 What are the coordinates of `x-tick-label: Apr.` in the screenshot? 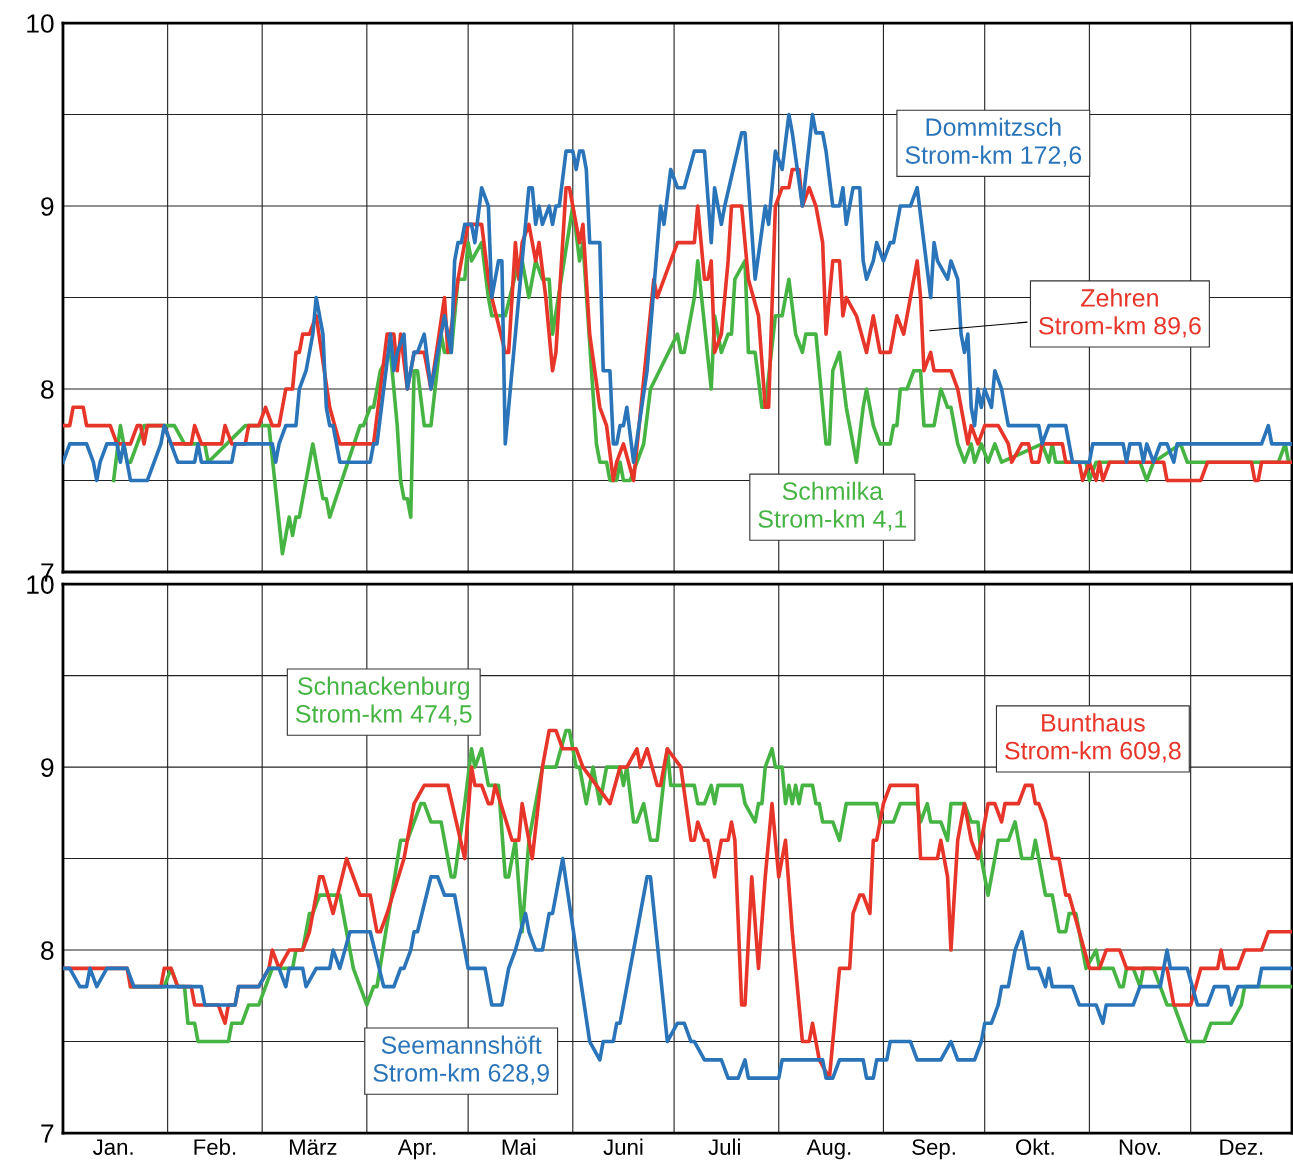 It's located at (416, 1149).